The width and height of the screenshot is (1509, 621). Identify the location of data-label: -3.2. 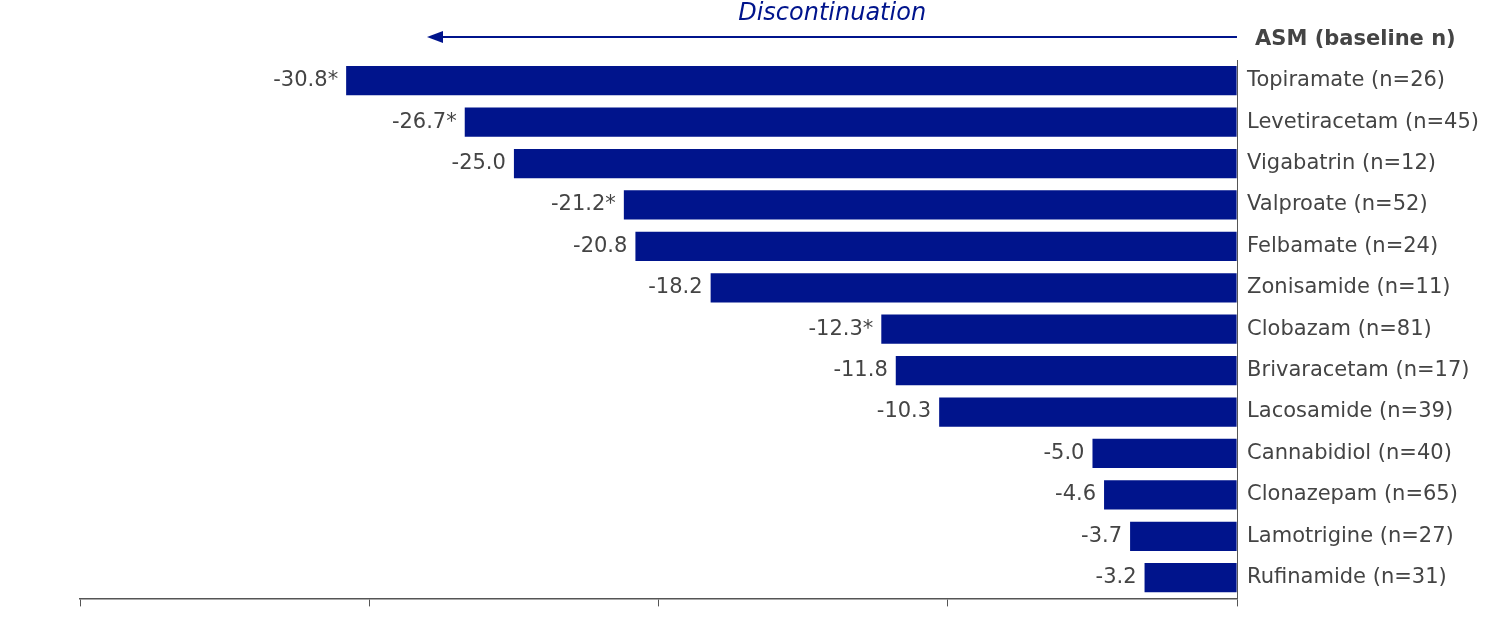
(1116, 576).